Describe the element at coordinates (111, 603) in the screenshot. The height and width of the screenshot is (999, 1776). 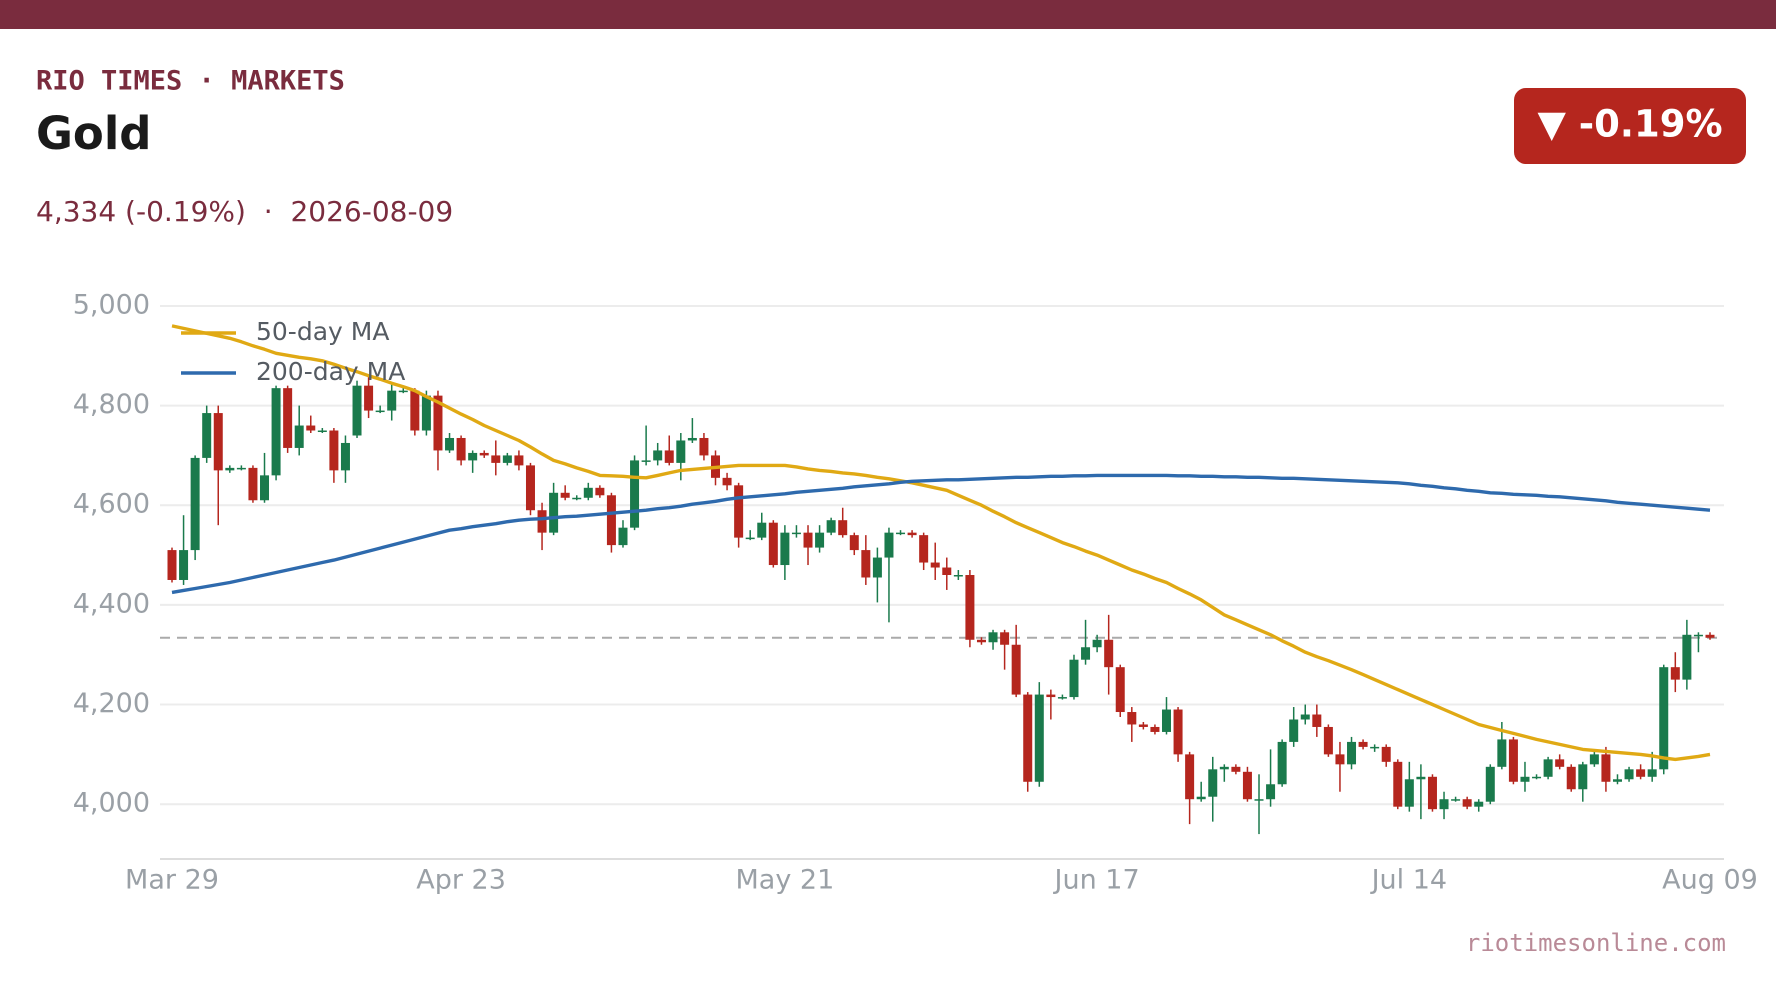
I see `y-tick-label: 4,400` at that location.